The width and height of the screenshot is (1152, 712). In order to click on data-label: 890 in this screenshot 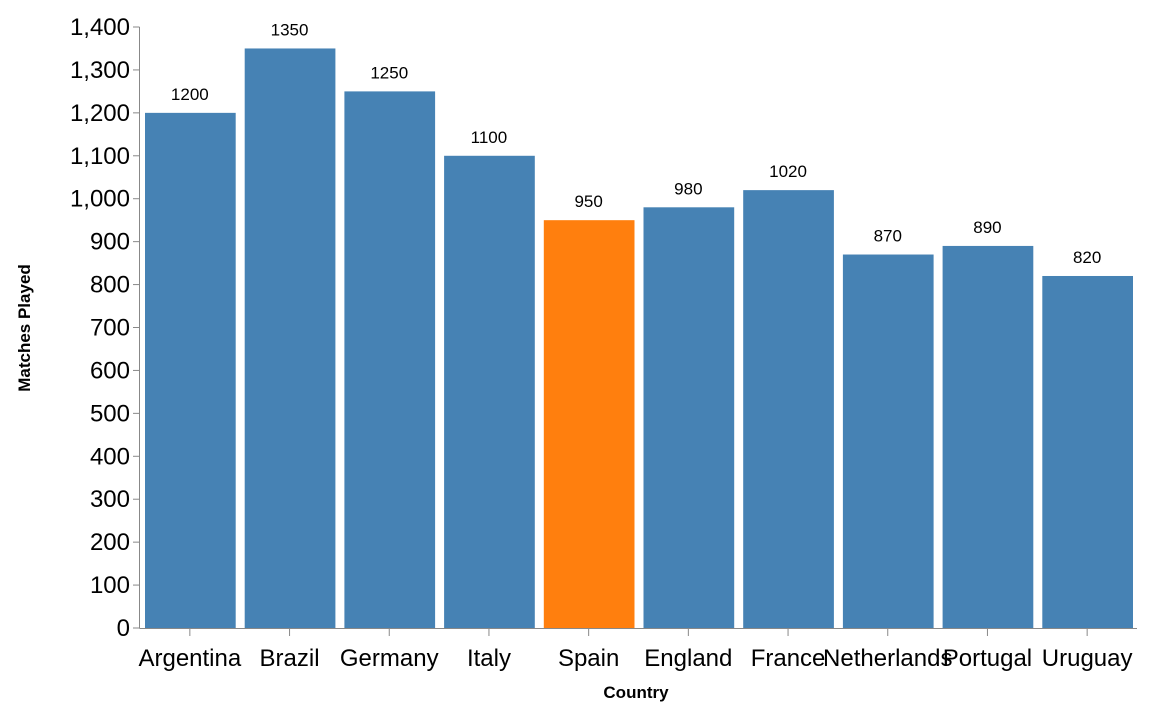, I will do `click(987, 227)`.